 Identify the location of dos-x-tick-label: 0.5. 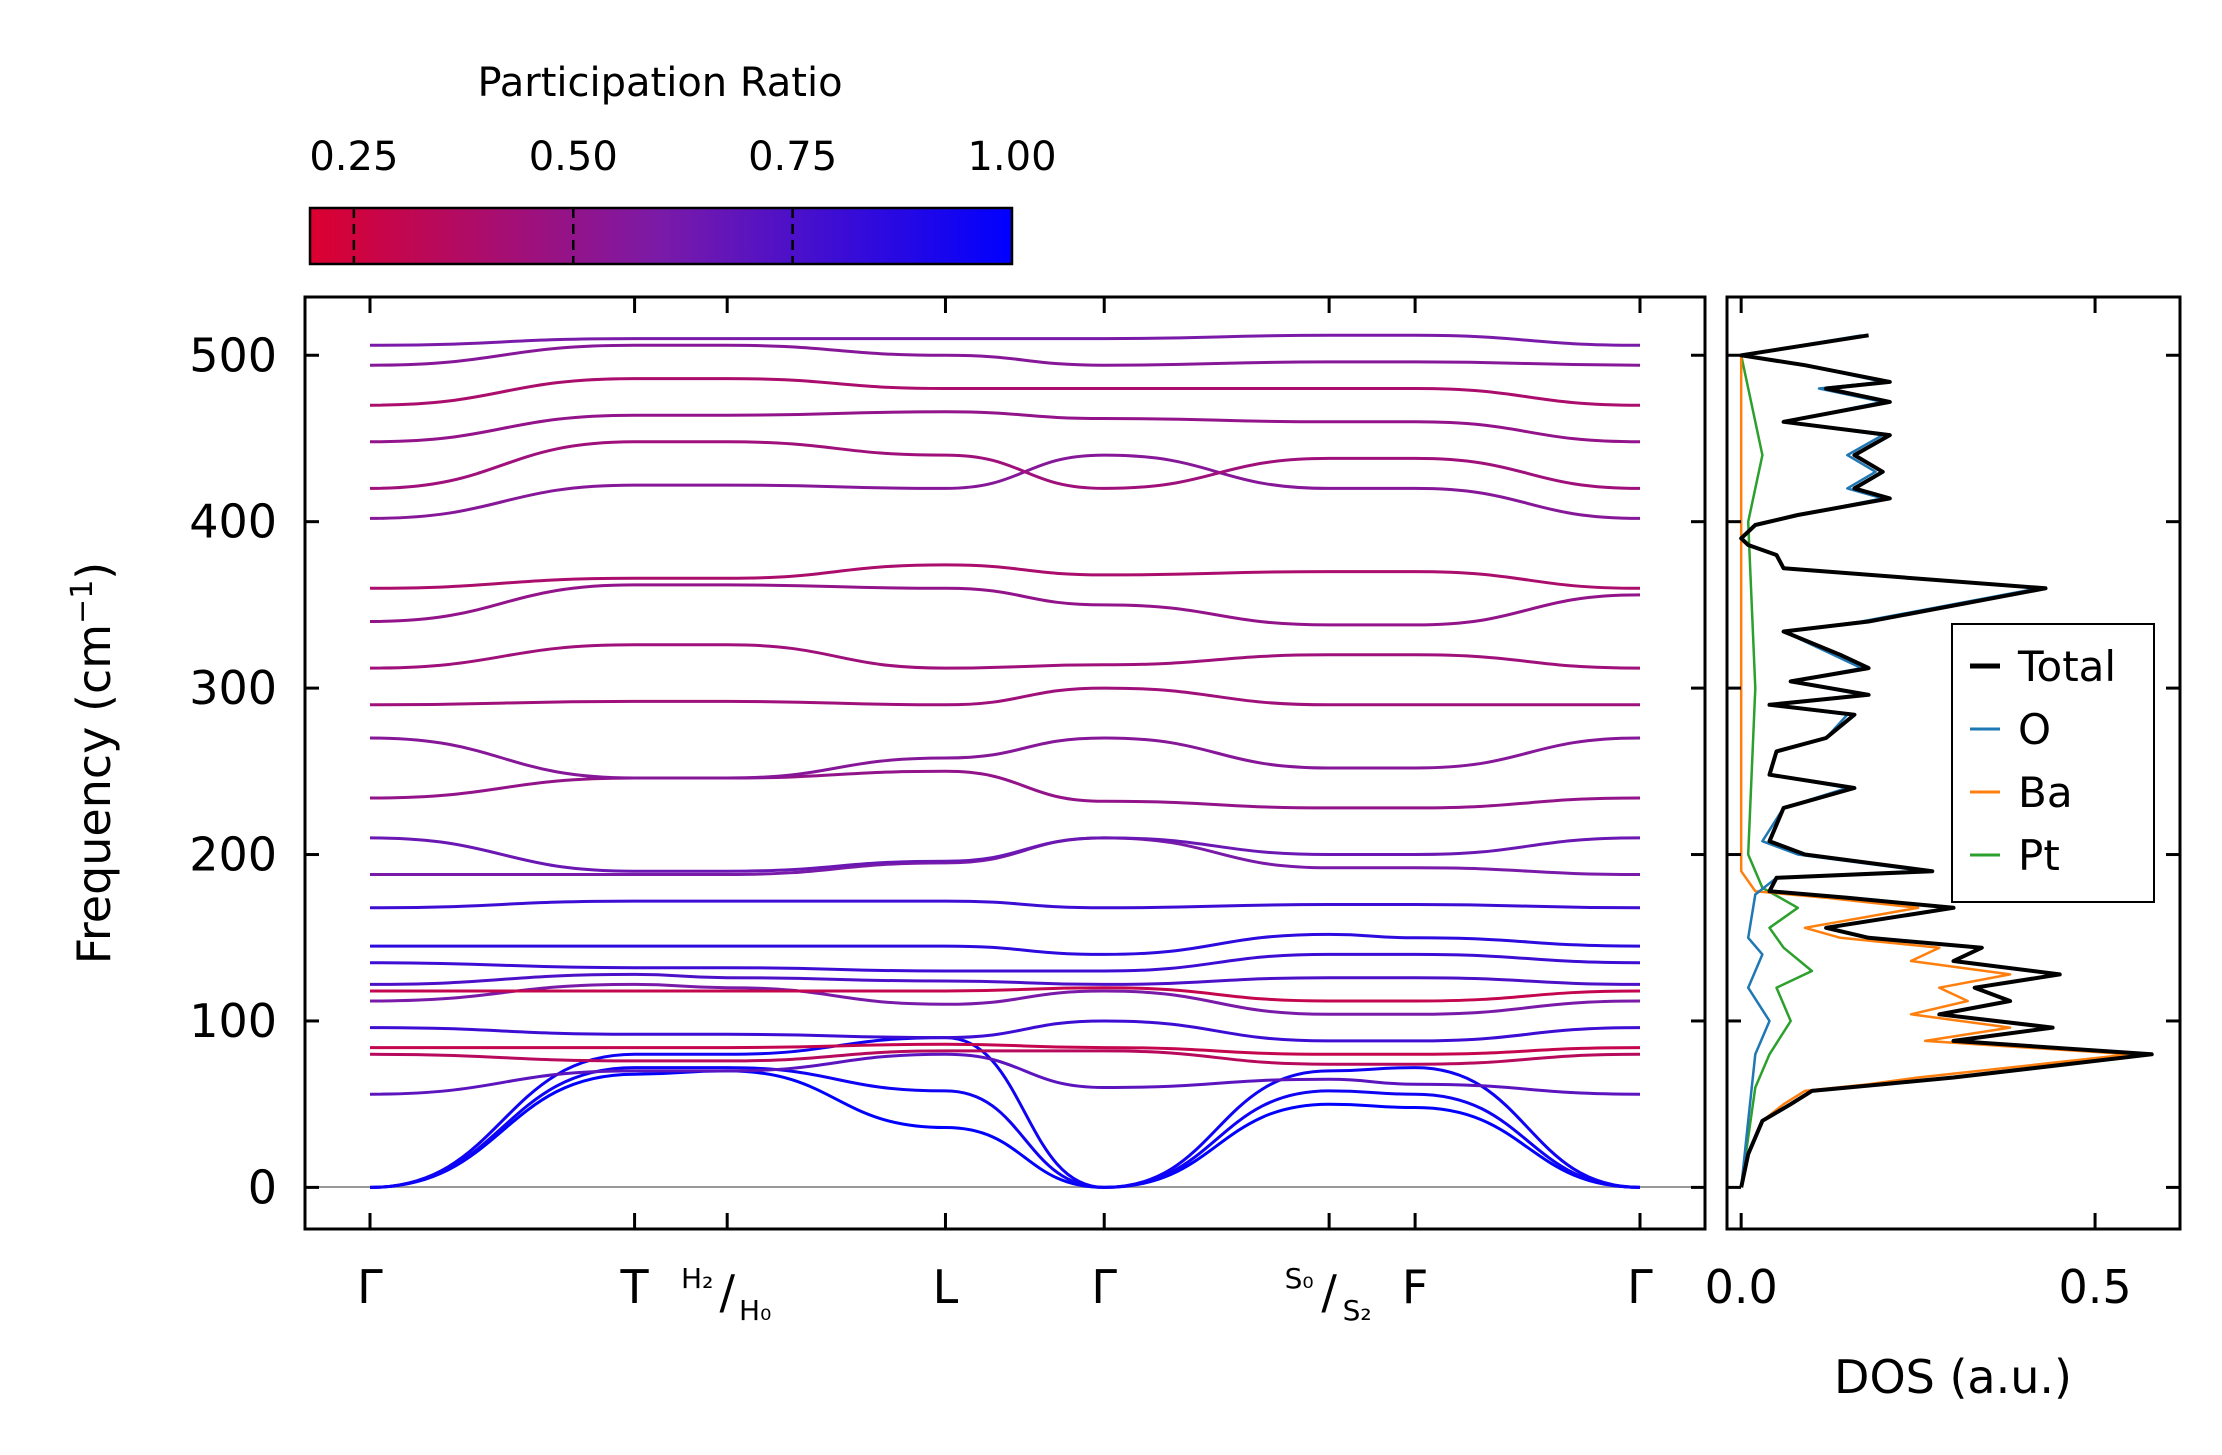
(2094, 1287).